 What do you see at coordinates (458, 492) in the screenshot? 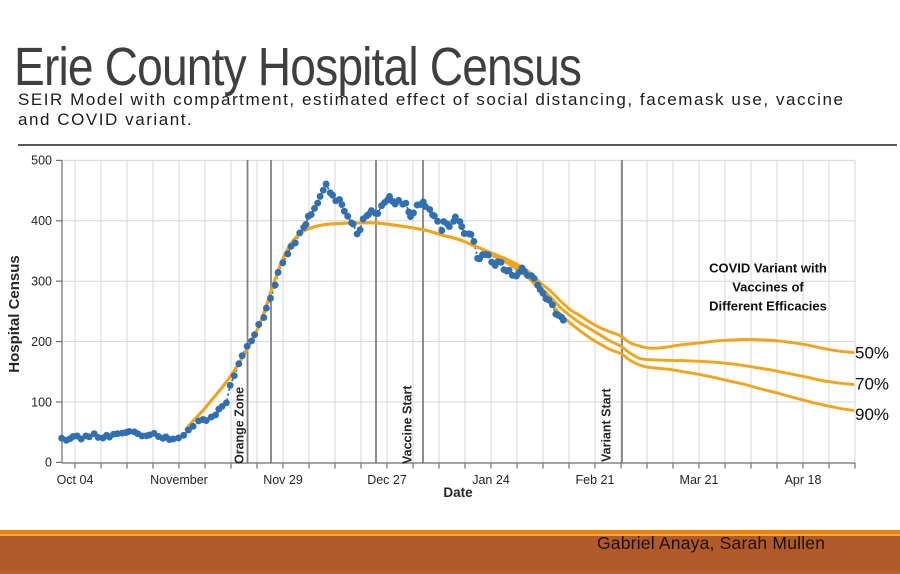
I see `svg-text: Date` at bounding box center [458, 492].